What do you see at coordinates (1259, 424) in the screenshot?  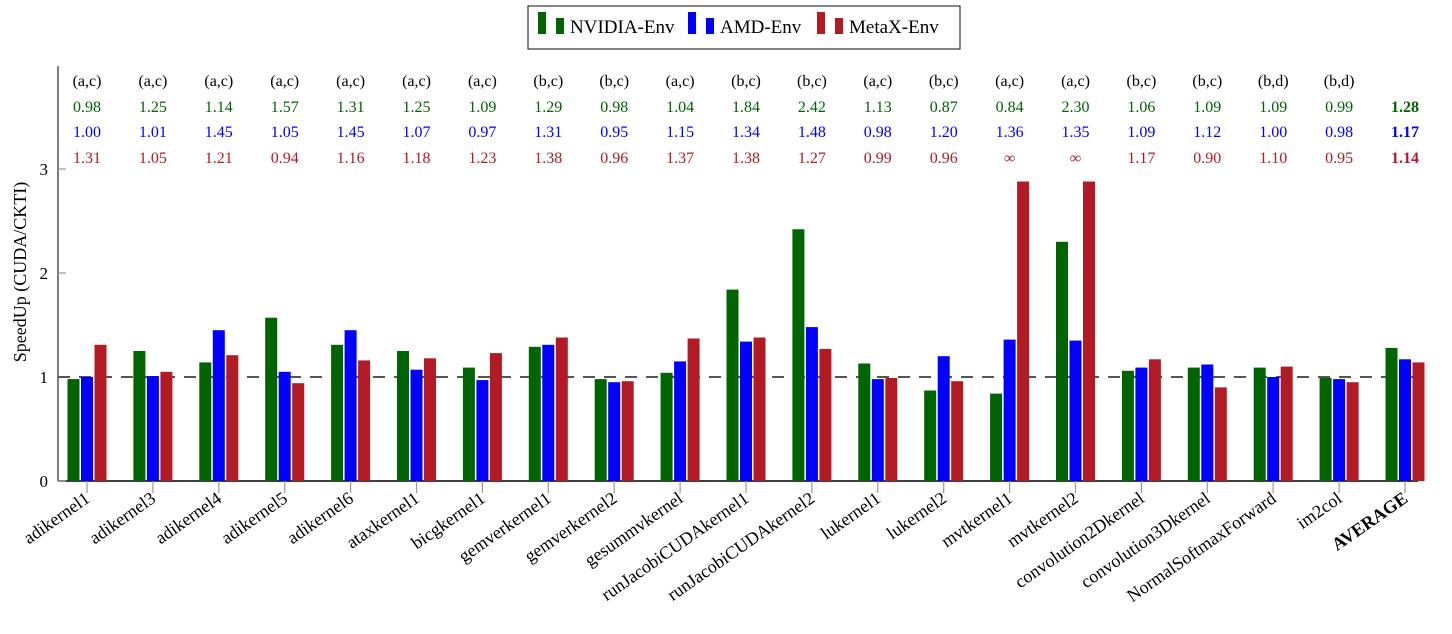 I see `bar-nvidia-env-normalsoftmaxforward` at bounding box center [1259, 424].